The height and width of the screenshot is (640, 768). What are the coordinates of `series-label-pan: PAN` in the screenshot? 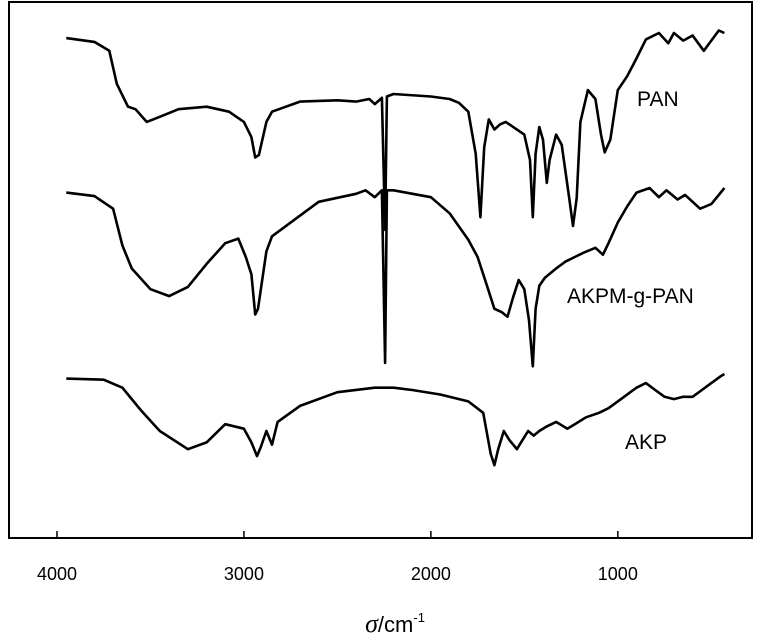 It's located at (658, 99).